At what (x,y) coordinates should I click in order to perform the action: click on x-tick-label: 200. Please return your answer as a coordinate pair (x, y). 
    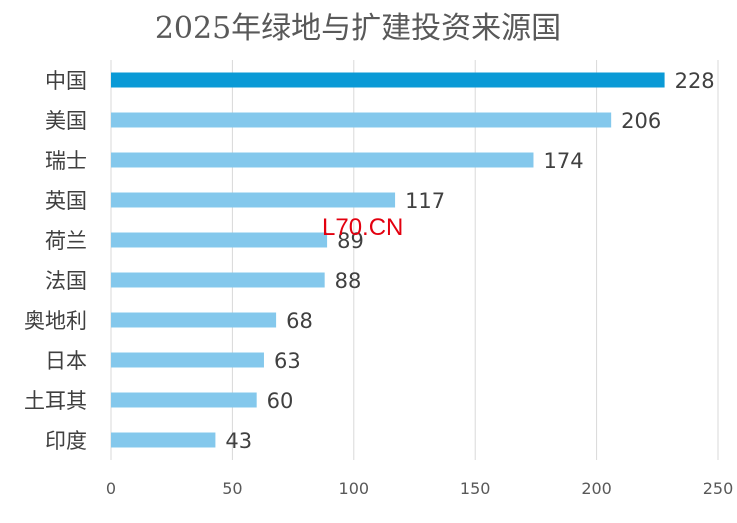
    Looking at the image, I should click on (596, 488).